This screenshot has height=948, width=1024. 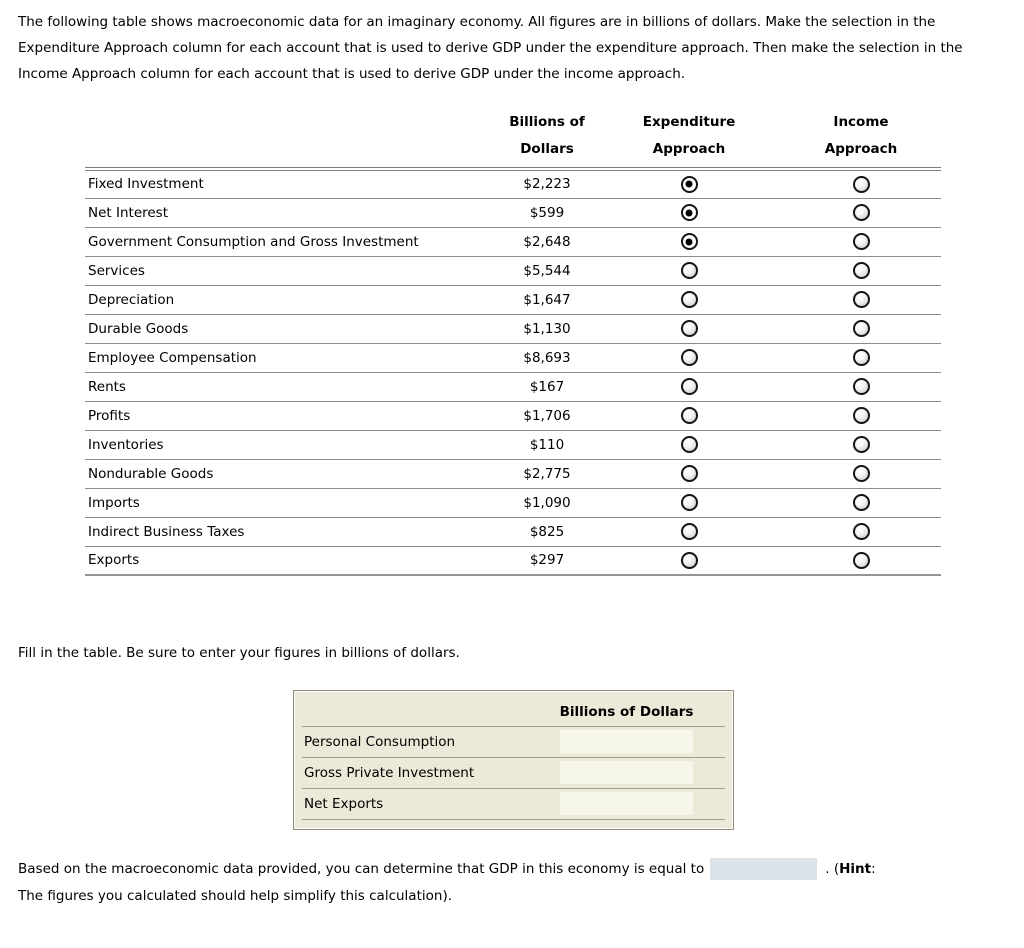 What do you see at coordinates (280, 358) in the screenshot?
I see `account-label-cell: Employee Compensation` at bounding box center [280, 358].